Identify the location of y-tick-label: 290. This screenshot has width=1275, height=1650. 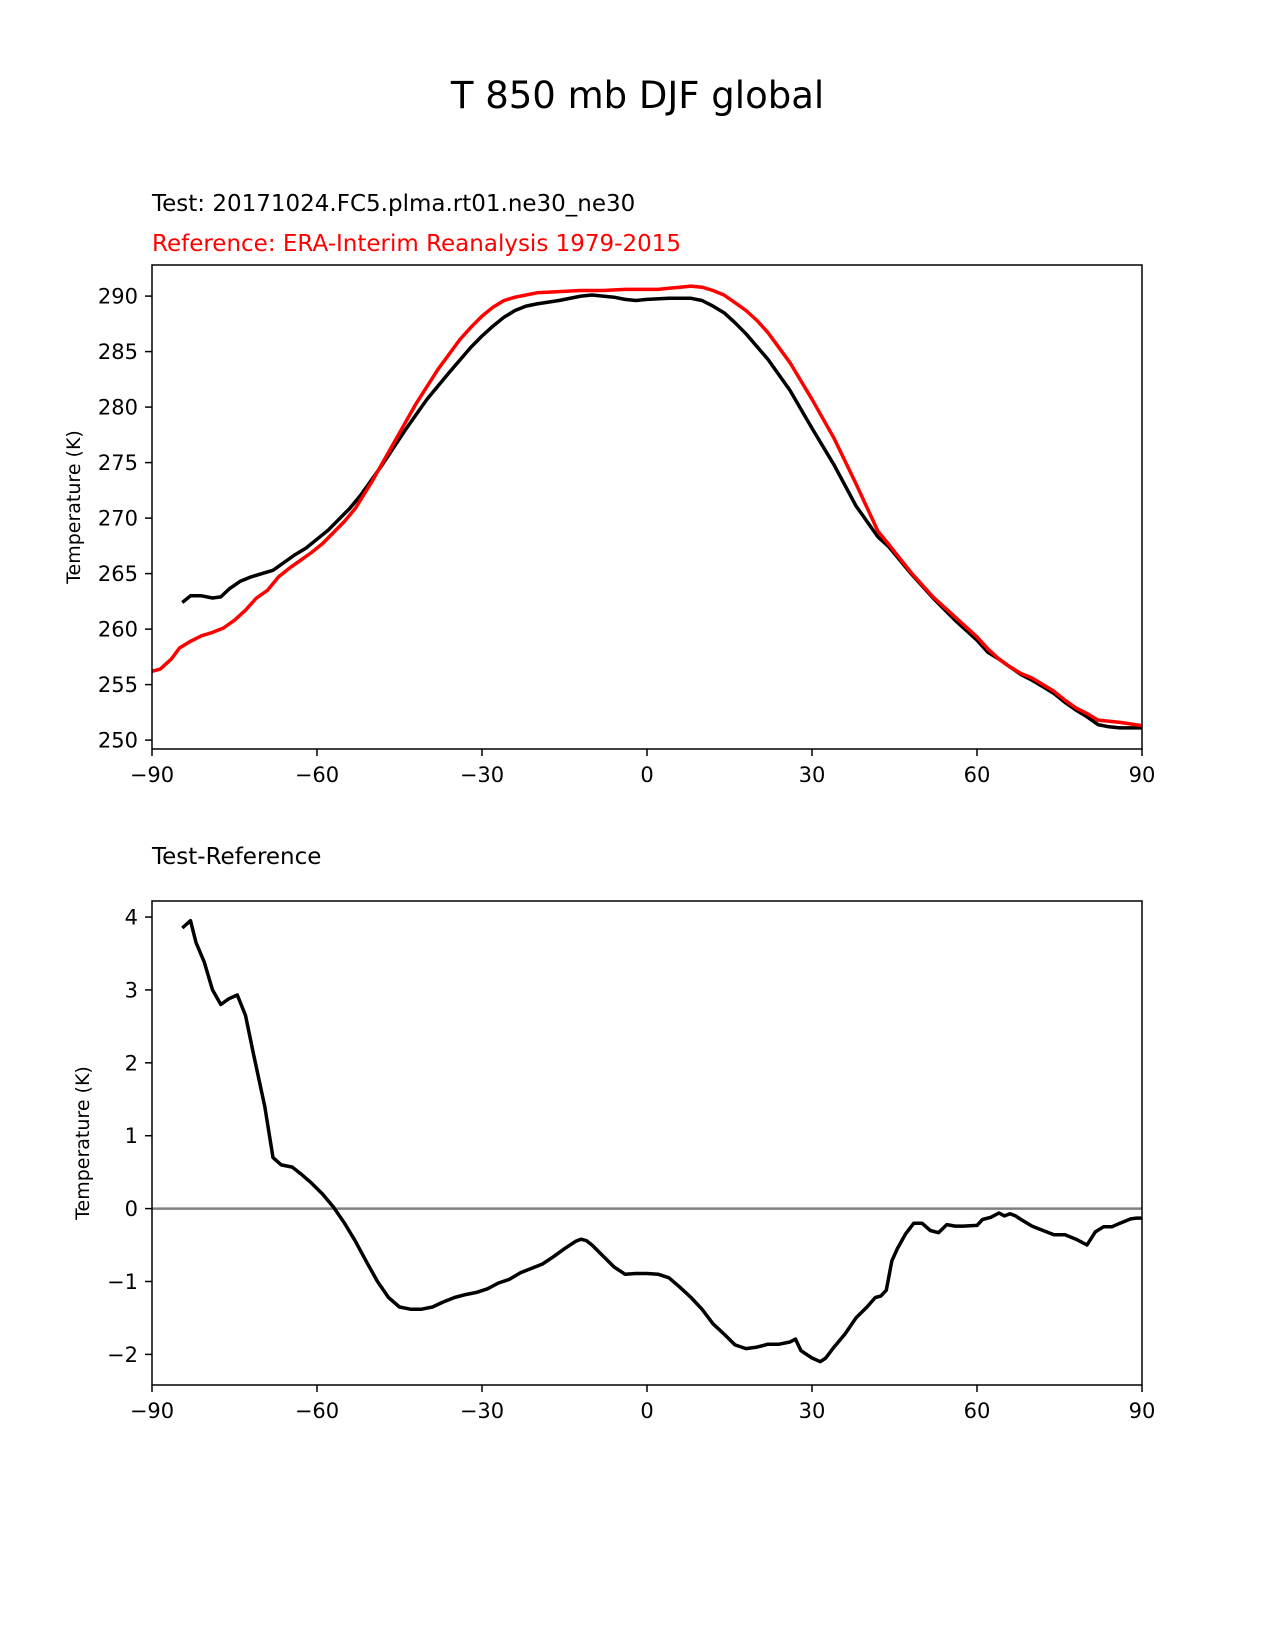
(118, 297).